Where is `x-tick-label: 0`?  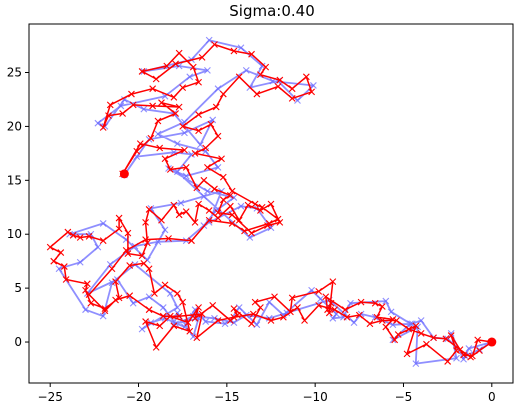
x-tick-label: 0 is located at coordinates (492, 397).